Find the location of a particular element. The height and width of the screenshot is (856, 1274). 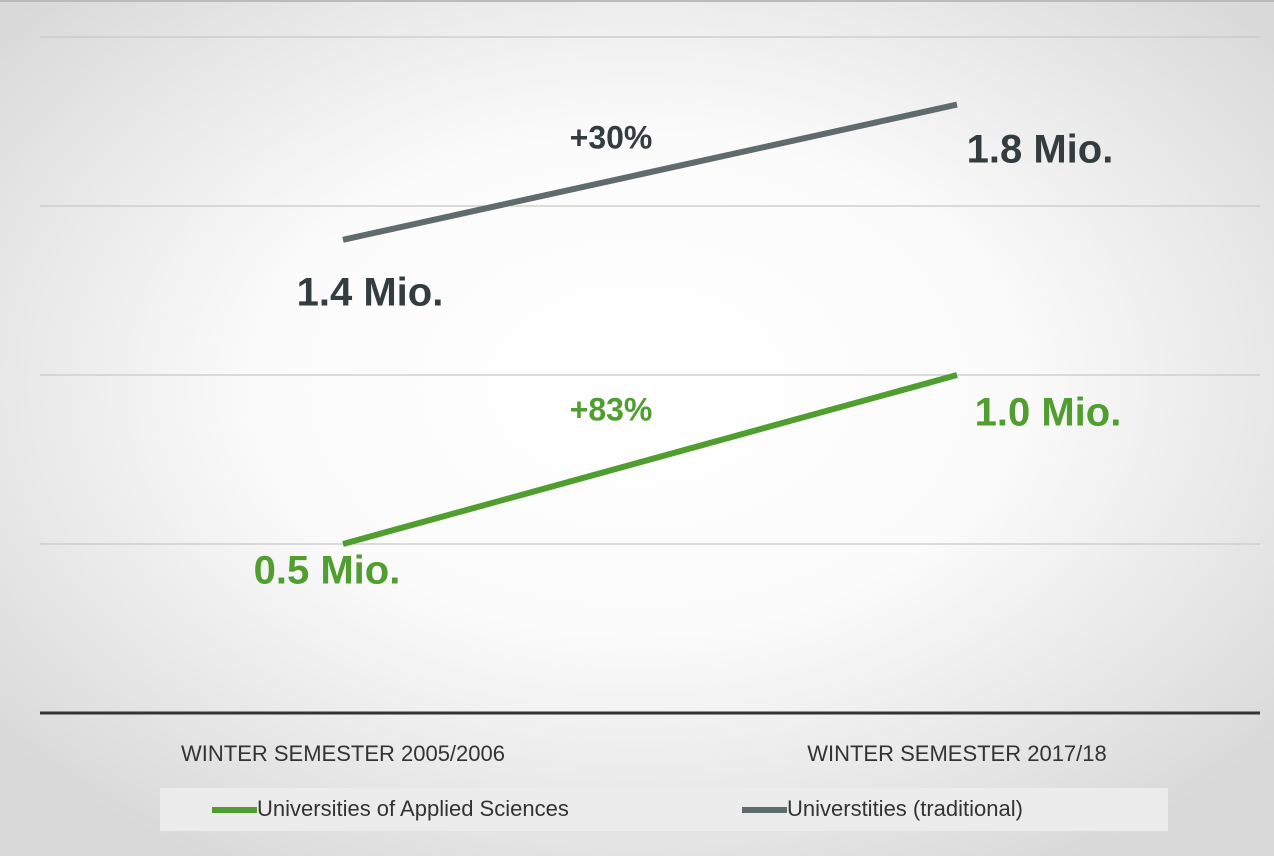

data-label: 1.4 Mio. is located at coordinates (370, 293).